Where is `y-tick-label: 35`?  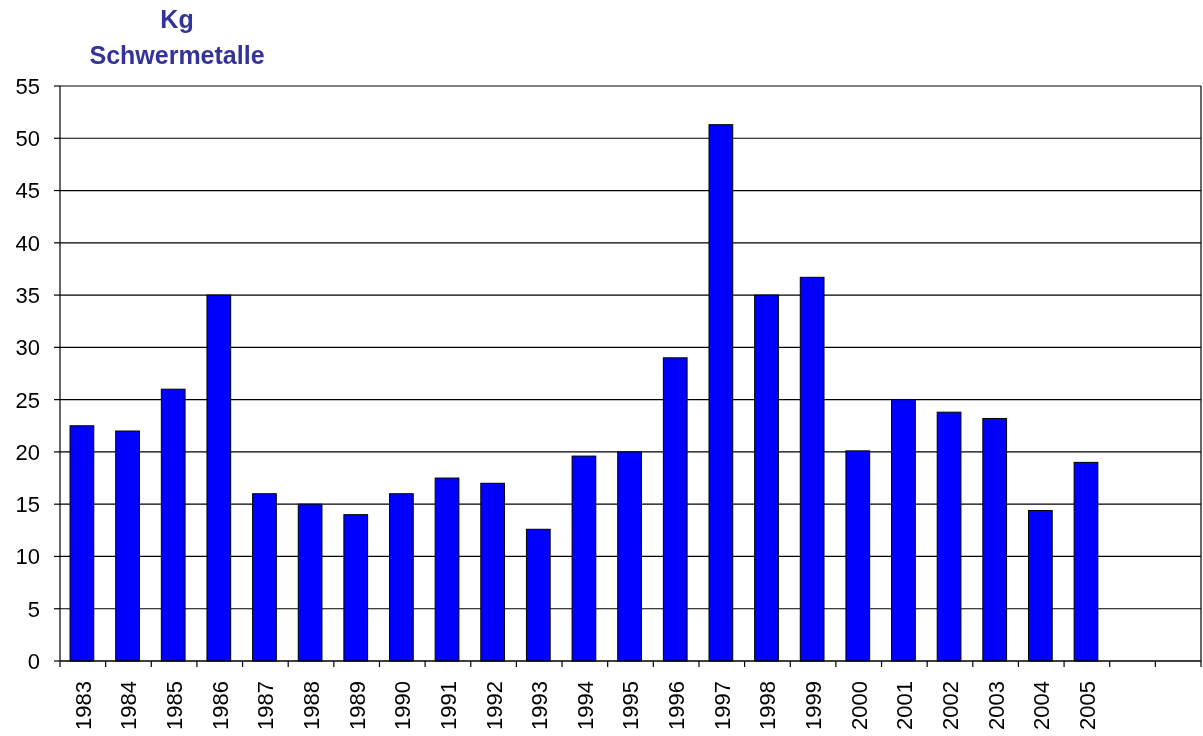 y-tick-label: 35 is located at coordinates (27, 296).